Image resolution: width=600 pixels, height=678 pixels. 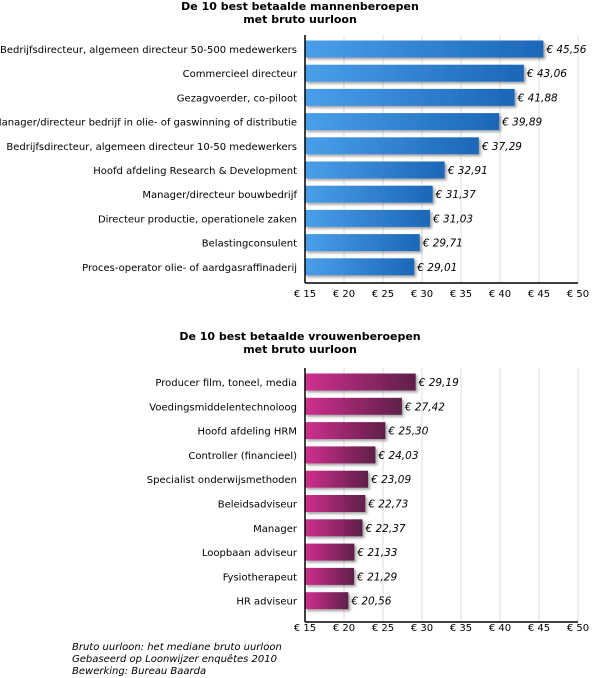 I want to click on category-label: Directeur productie, operationele zaken, so click(x=197, y=219).